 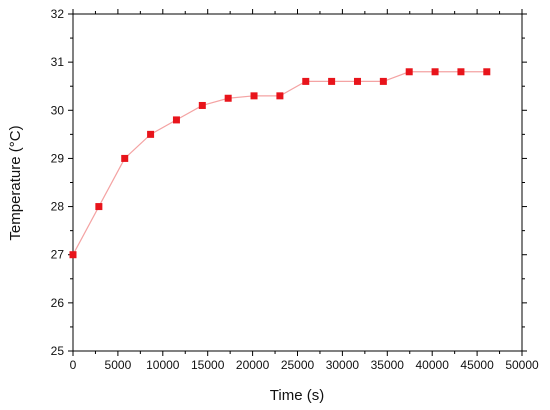 What do you see at coordinates (58, 207) in the screenshot?
I see `y-tick-label: 28` at bounding box center [58, 207].